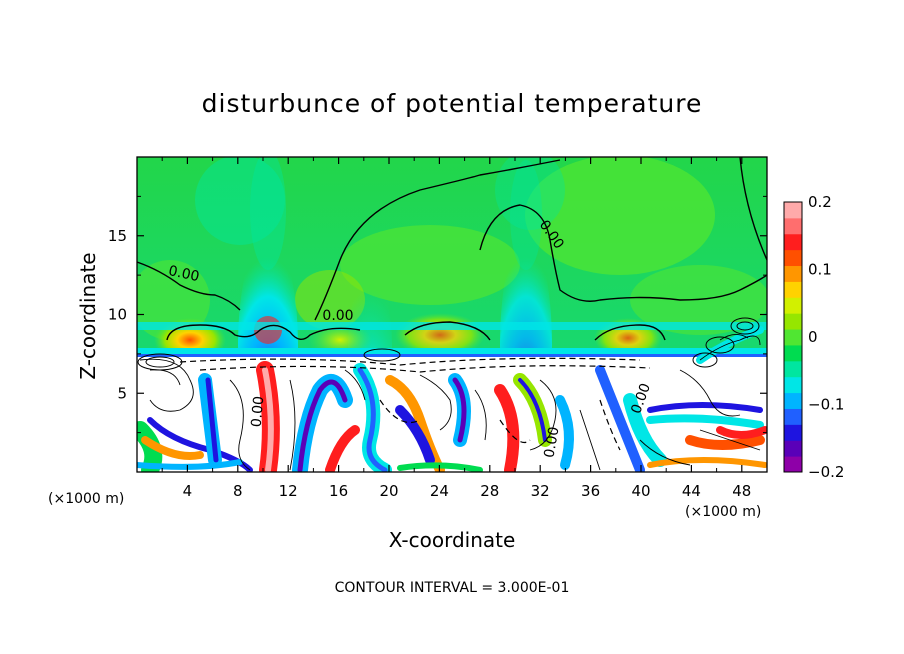  I want to click on x-tick-label: 32, so click(540, 491).